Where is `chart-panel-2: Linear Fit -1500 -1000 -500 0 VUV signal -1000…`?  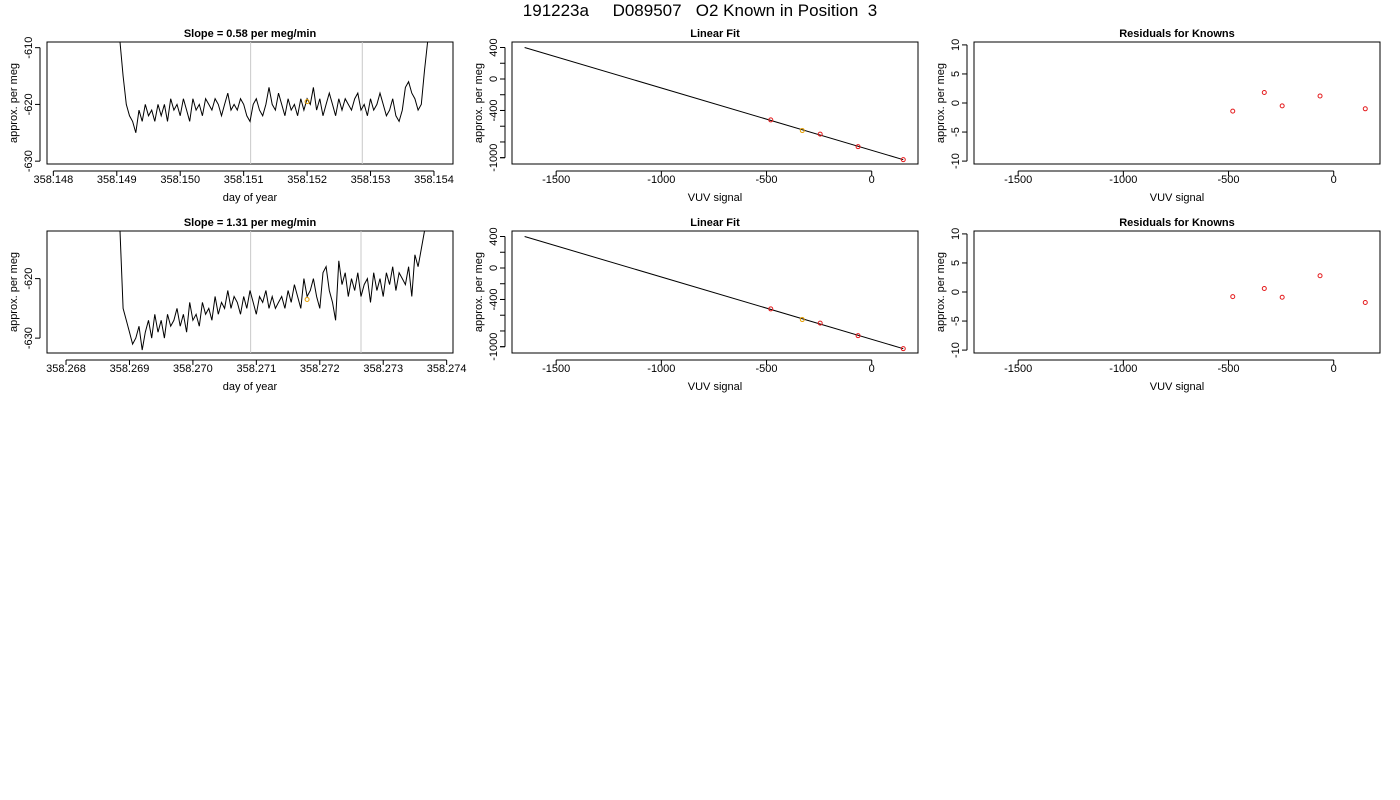
chart-panel-2: Linear Fit -1500 -1000 -500 0 VUV signal -1000… is located at coordinates (696, 116).